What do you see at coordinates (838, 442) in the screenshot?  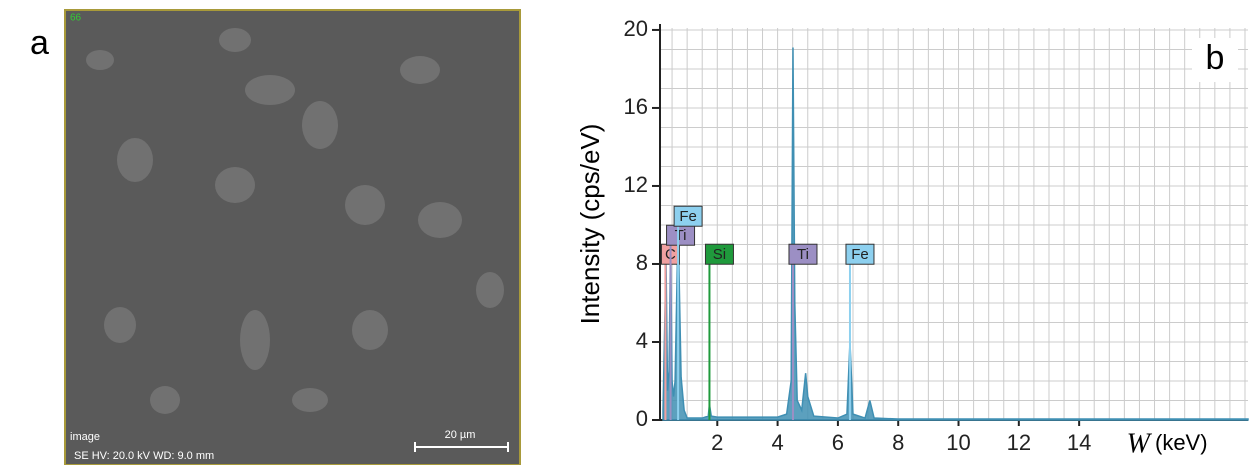 I see `x-tick-label: 6` at bounding box center [838, 442].